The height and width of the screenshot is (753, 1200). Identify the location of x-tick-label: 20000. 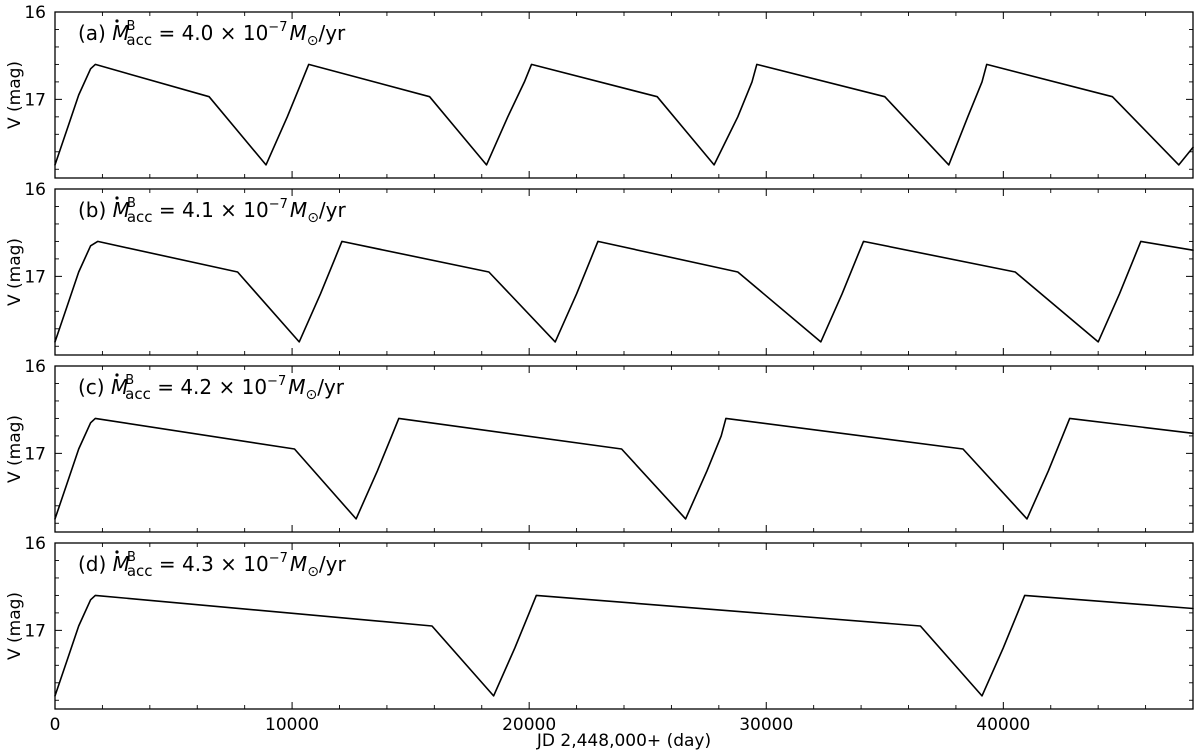
(529, 725).